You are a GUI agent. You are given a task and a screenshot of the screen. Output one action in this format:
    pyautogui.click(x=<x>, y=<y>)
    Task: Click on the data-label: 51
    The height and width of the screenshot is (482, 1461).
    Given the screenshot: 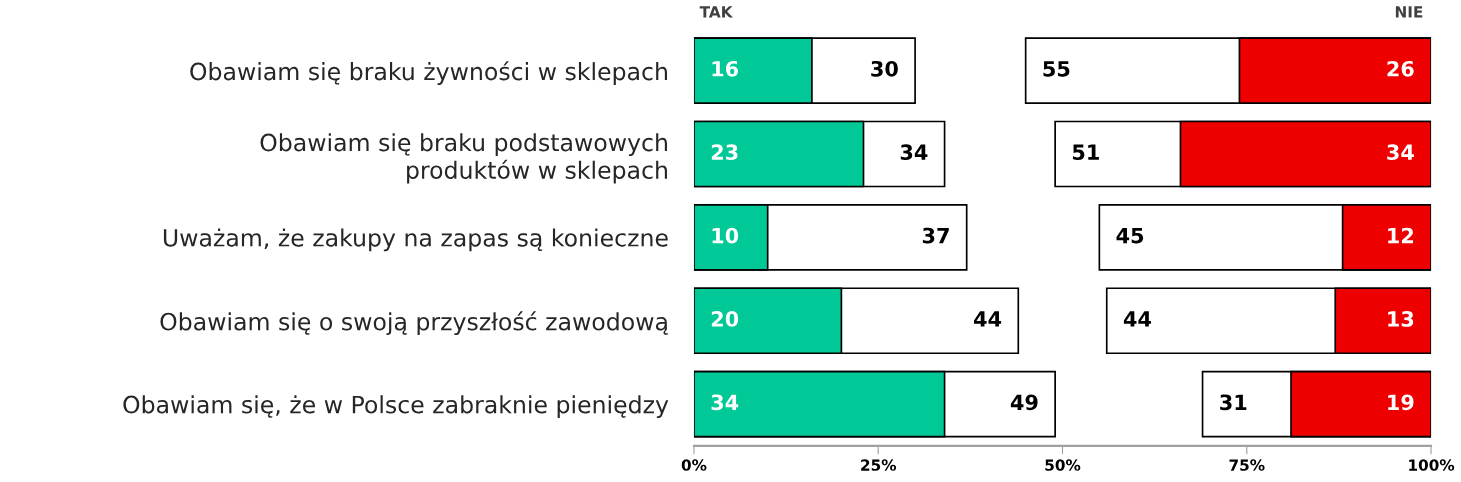 What is the action you would take?
    pyautogui.click(x=1085, y=152)
    